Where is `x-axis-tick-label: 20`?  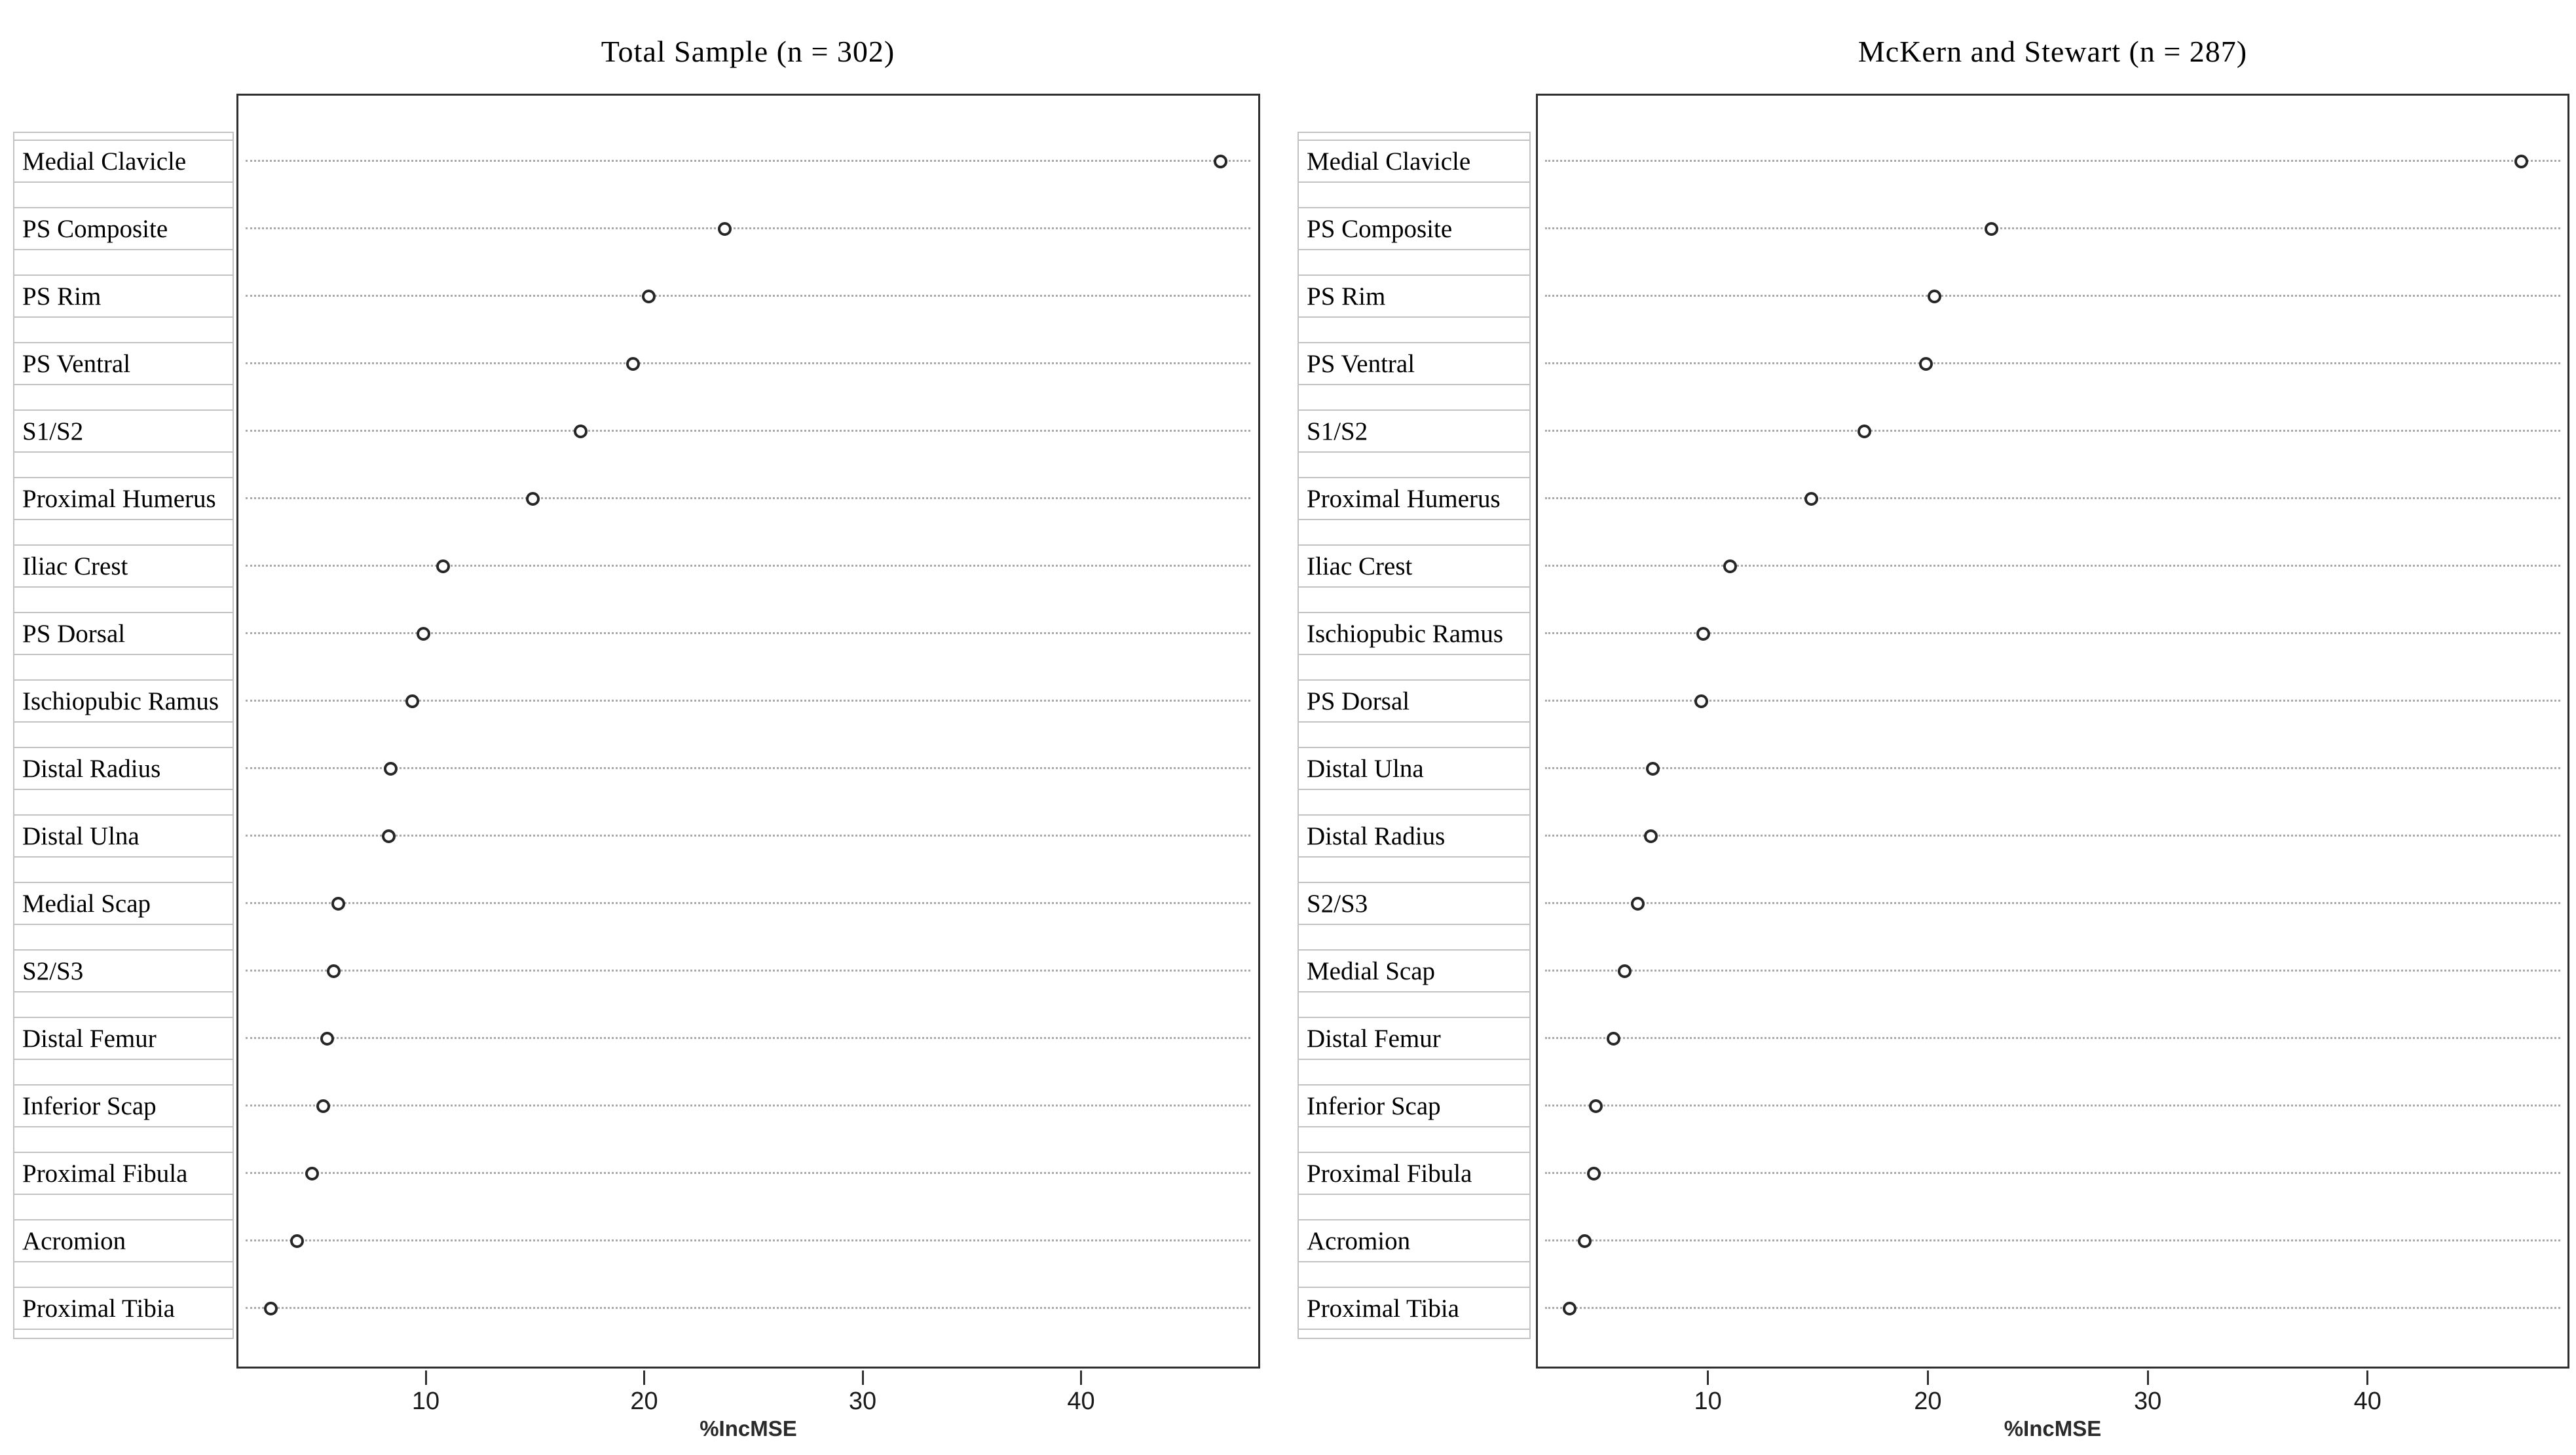 x-axis-tick-label: 20 is located at coordinates (1928, 1401).